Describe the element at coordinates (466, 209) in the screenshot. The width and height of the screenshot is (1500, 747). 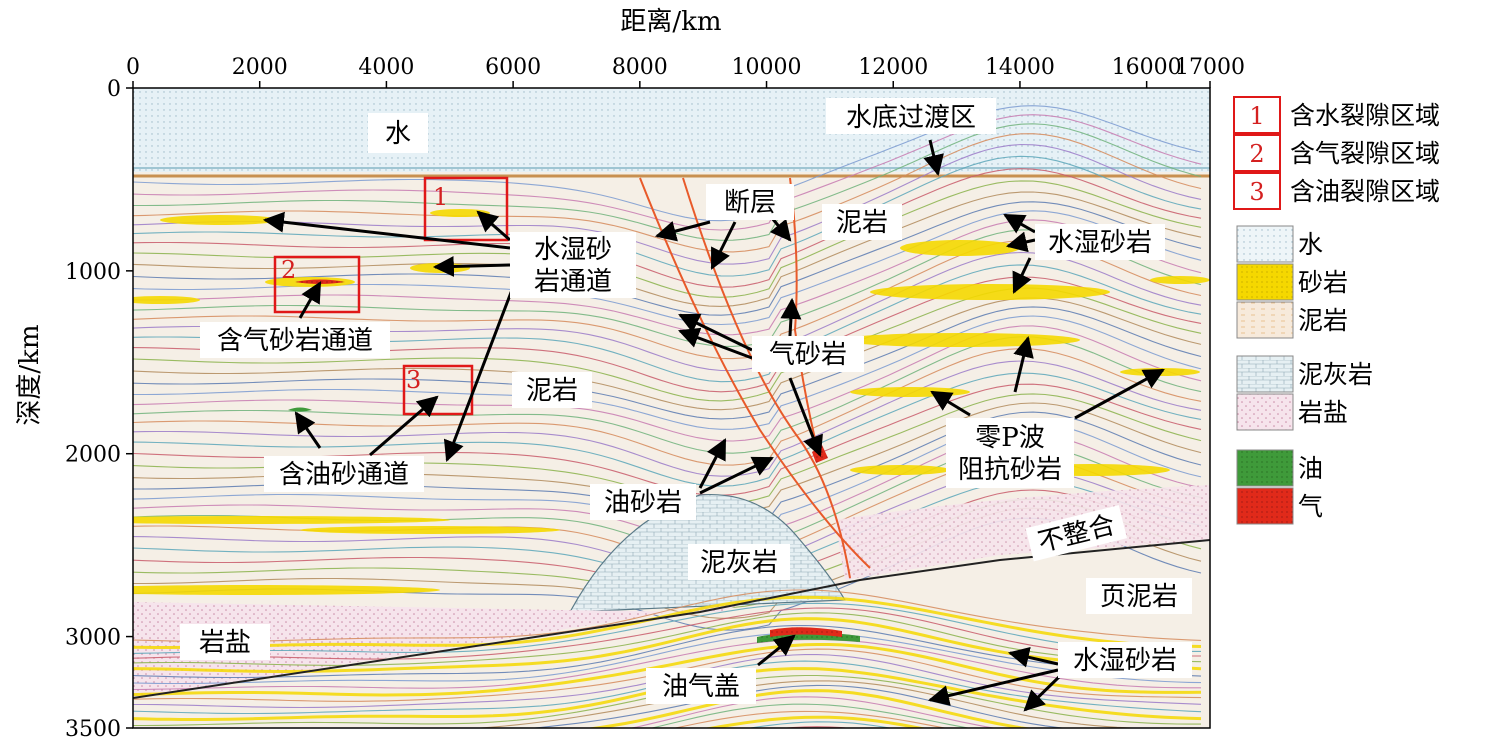
I see `region-box-1: 1` at that location.